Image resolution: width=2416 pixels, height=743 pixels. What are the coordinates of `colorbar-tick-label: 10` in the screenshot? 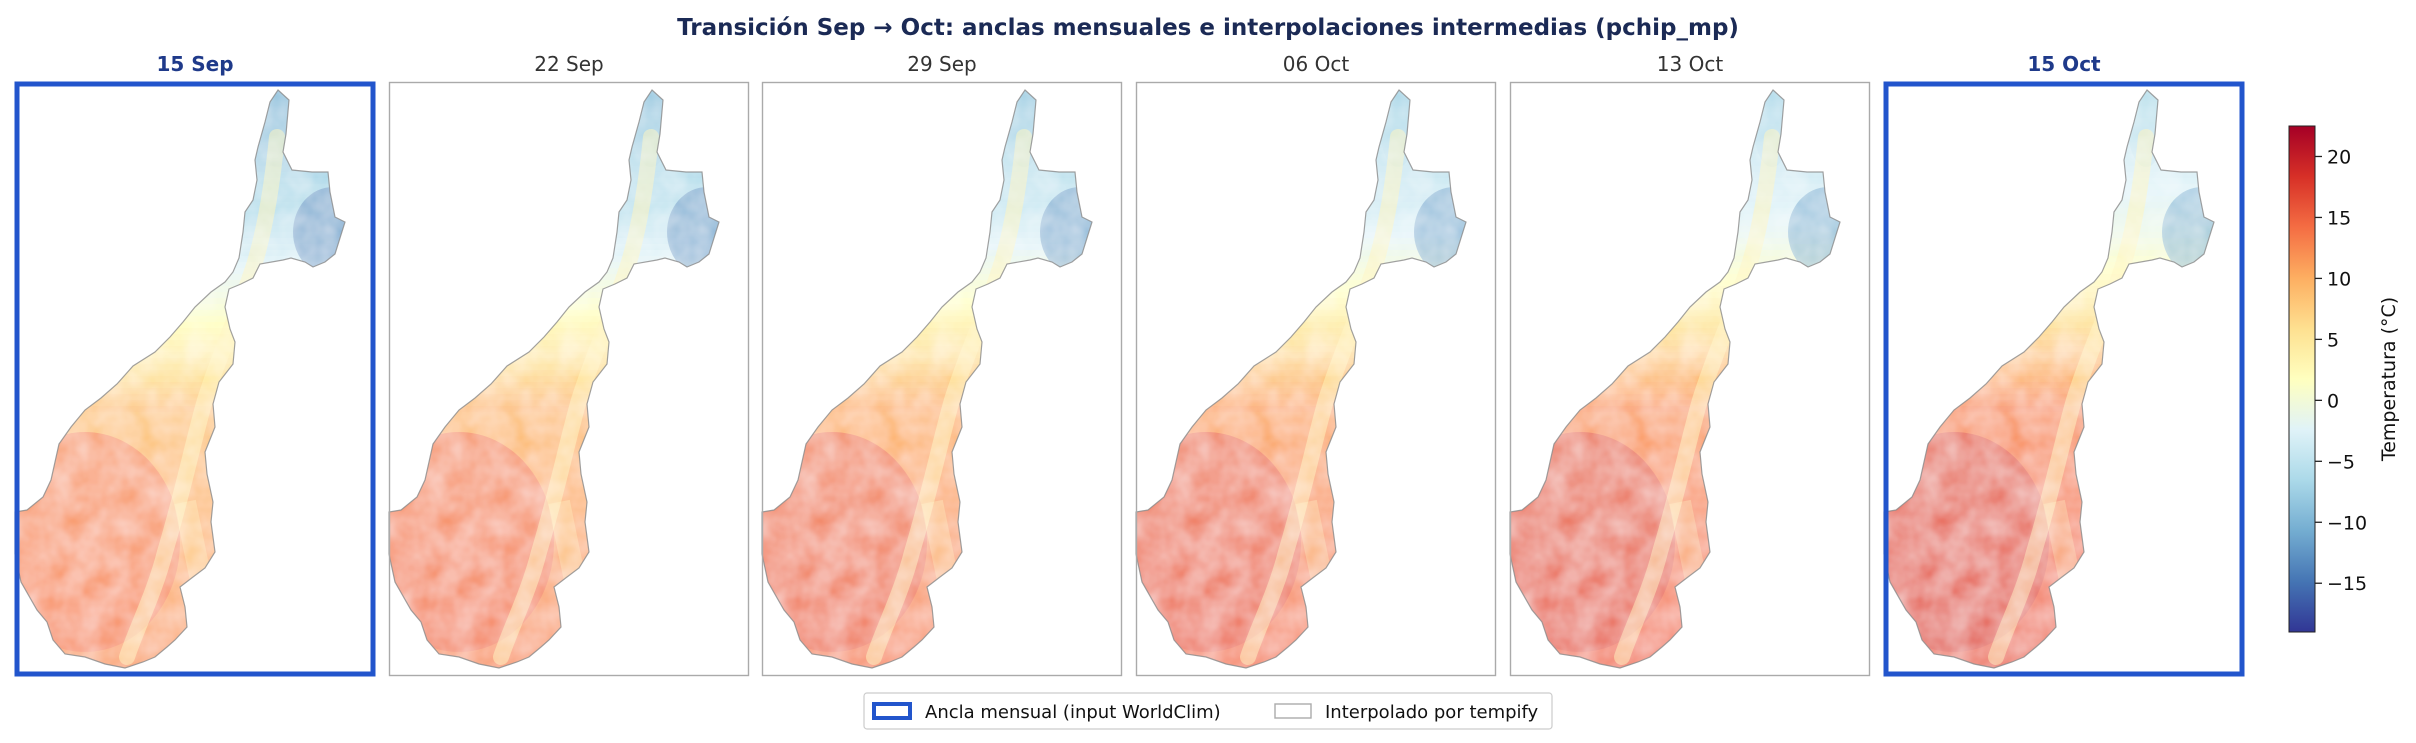 It's located at (2339, 279).